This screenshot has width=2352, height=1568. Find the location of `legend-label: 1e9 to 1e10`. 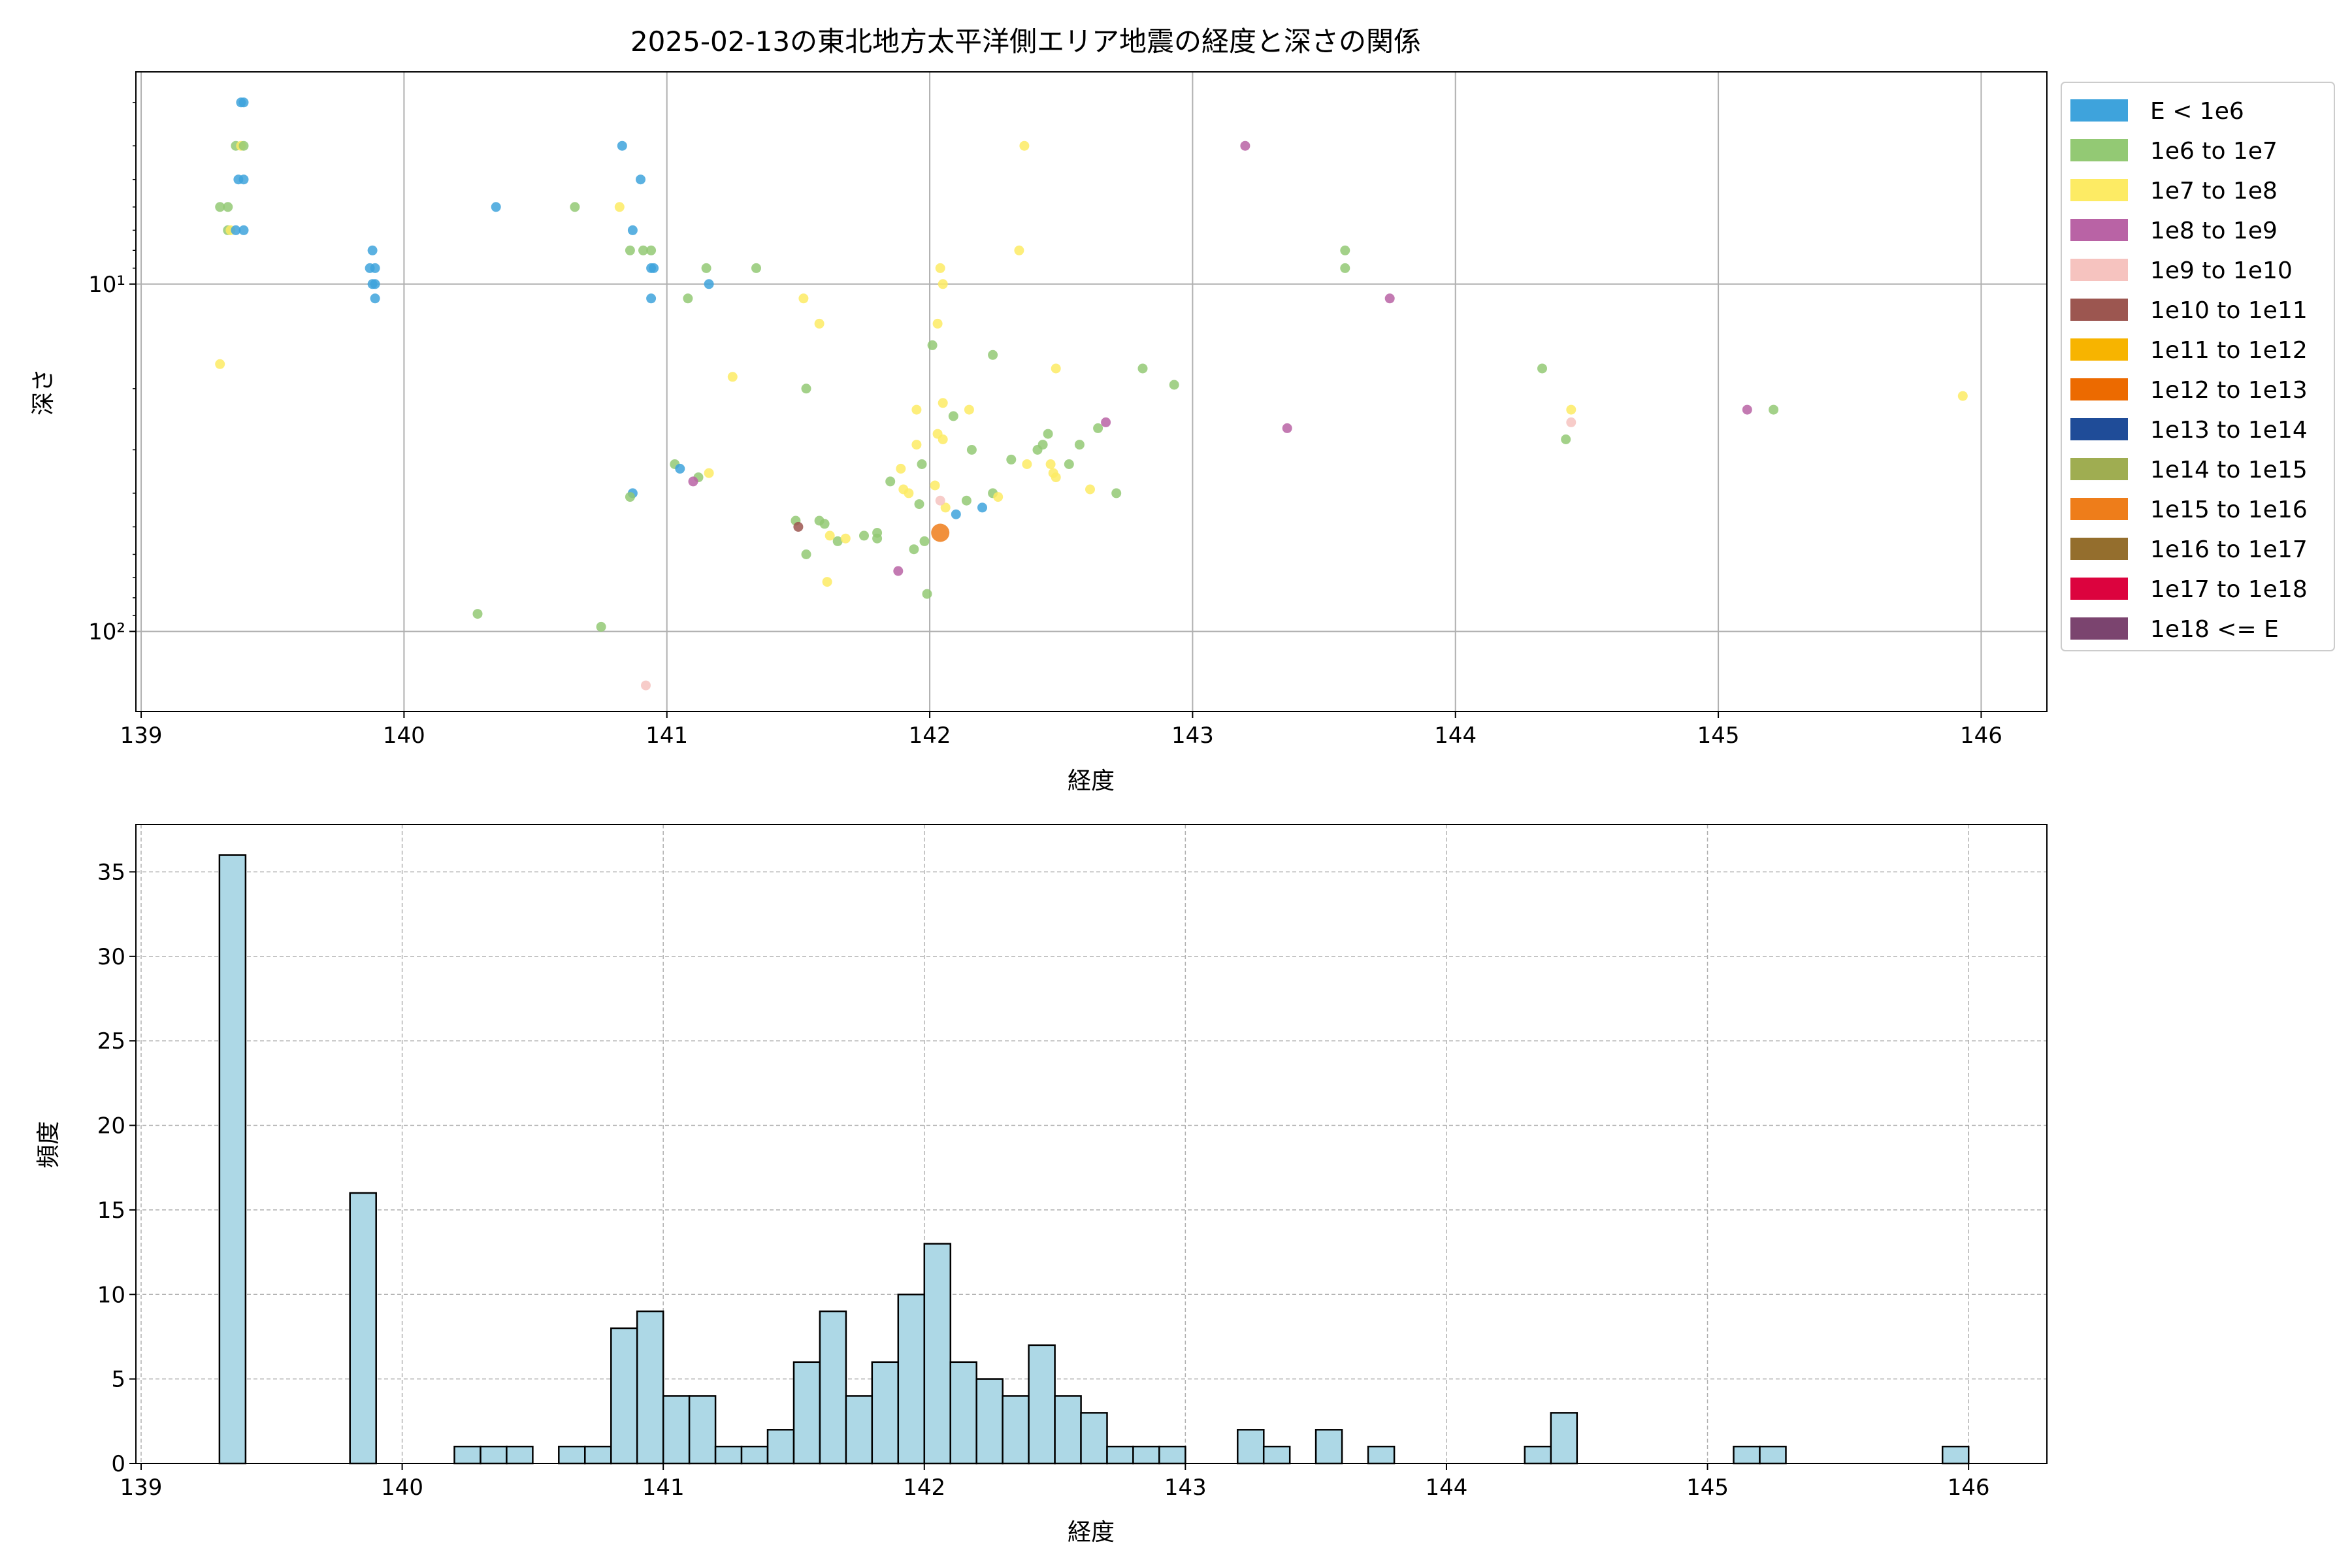

legend-label: 1e9 to 1e10 is located at coordinates (2221, 270).